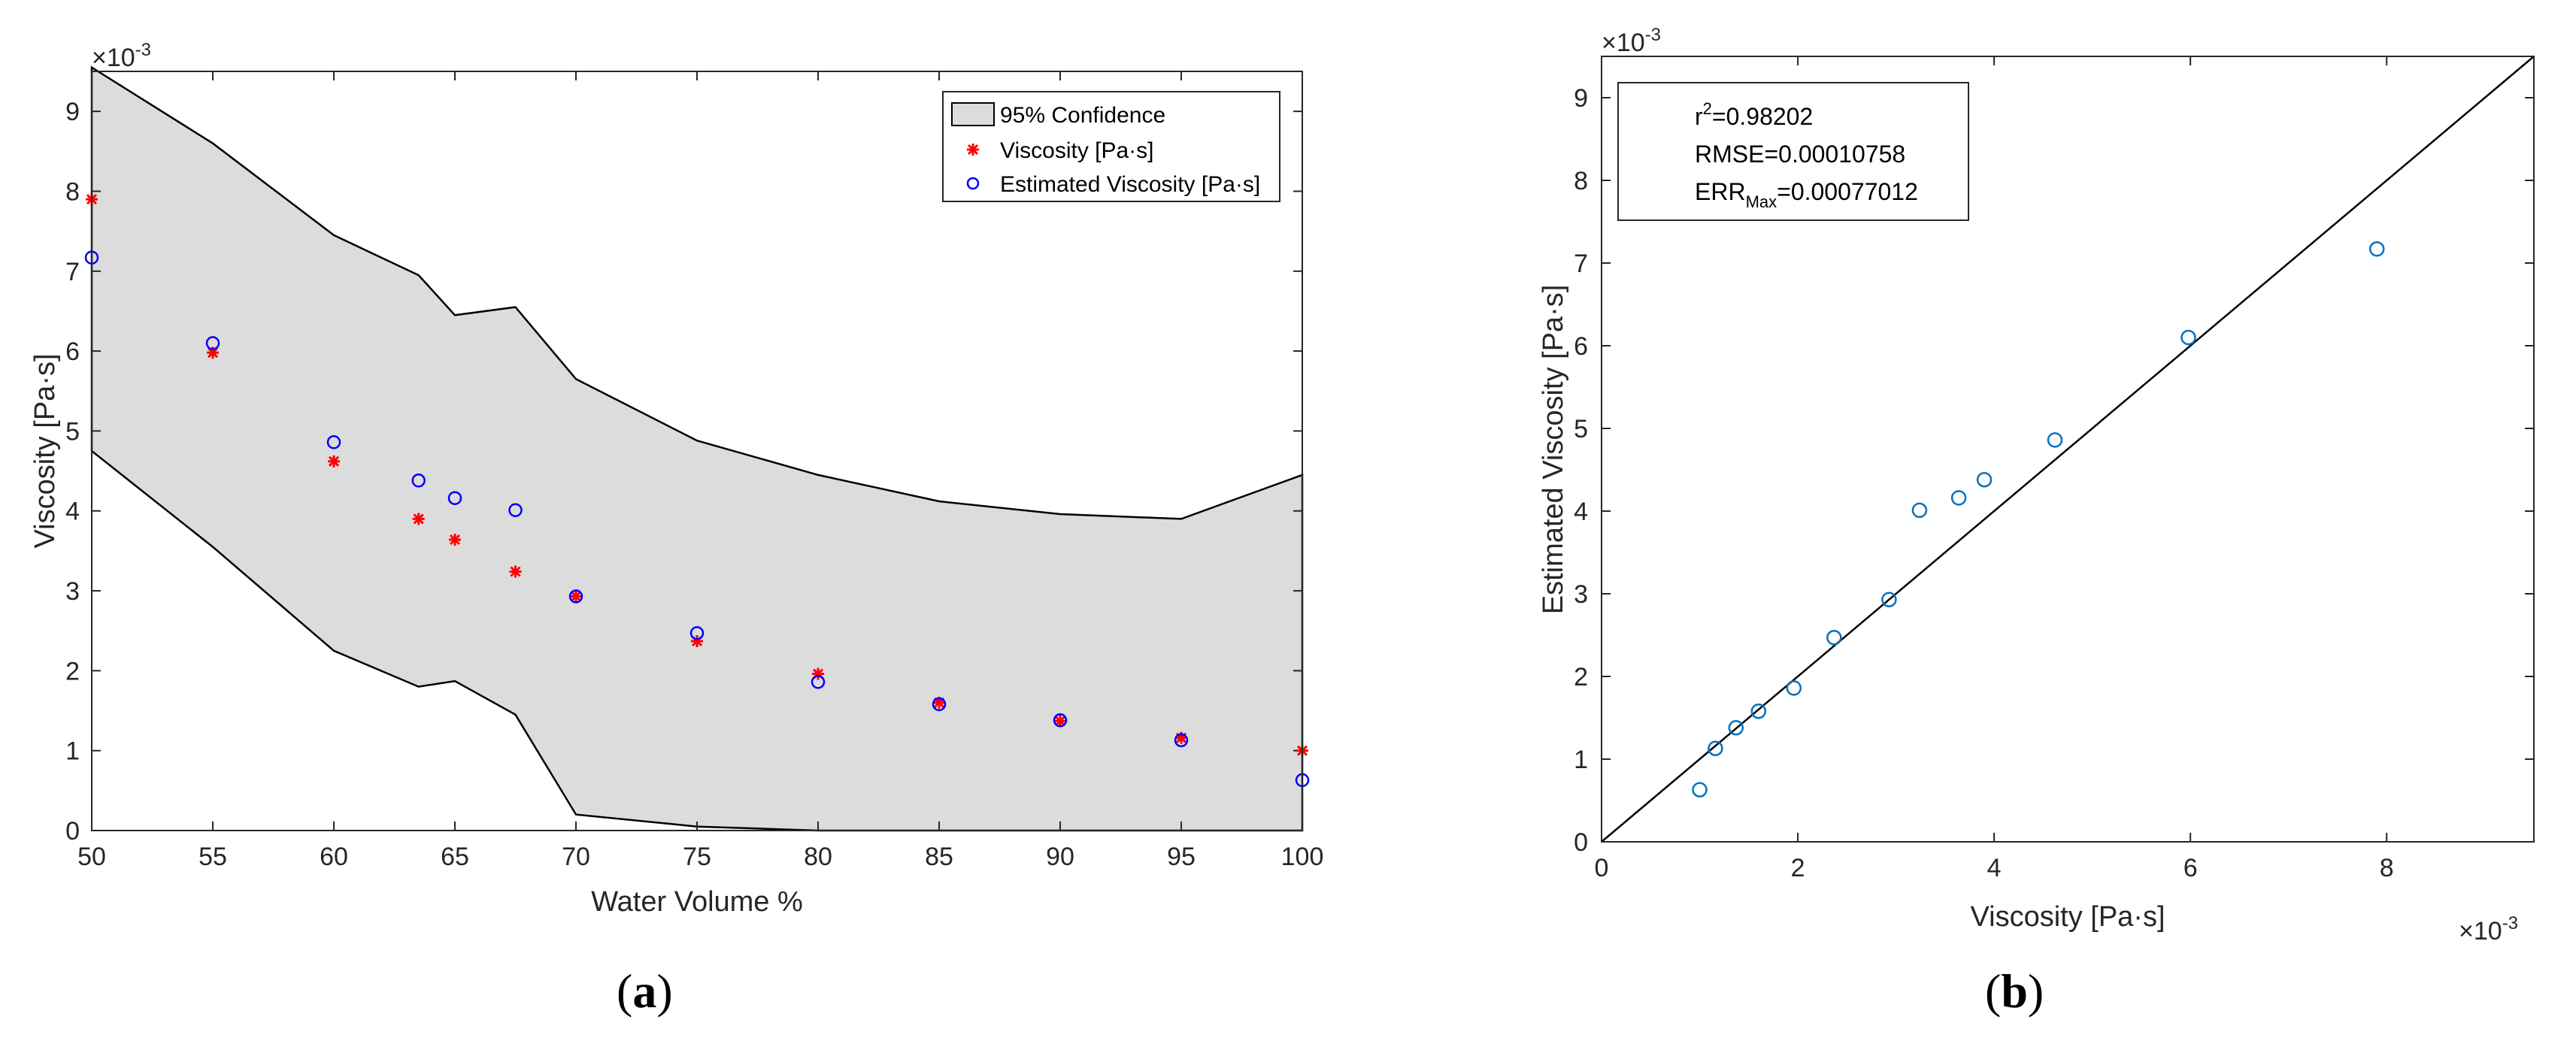 Image resolution: width=2576 pixels, height=1050 pixels. Describe the element at coordinates (1581, 594) in the screenshot. I see `chart-b-ytick-label: 3` at that location.